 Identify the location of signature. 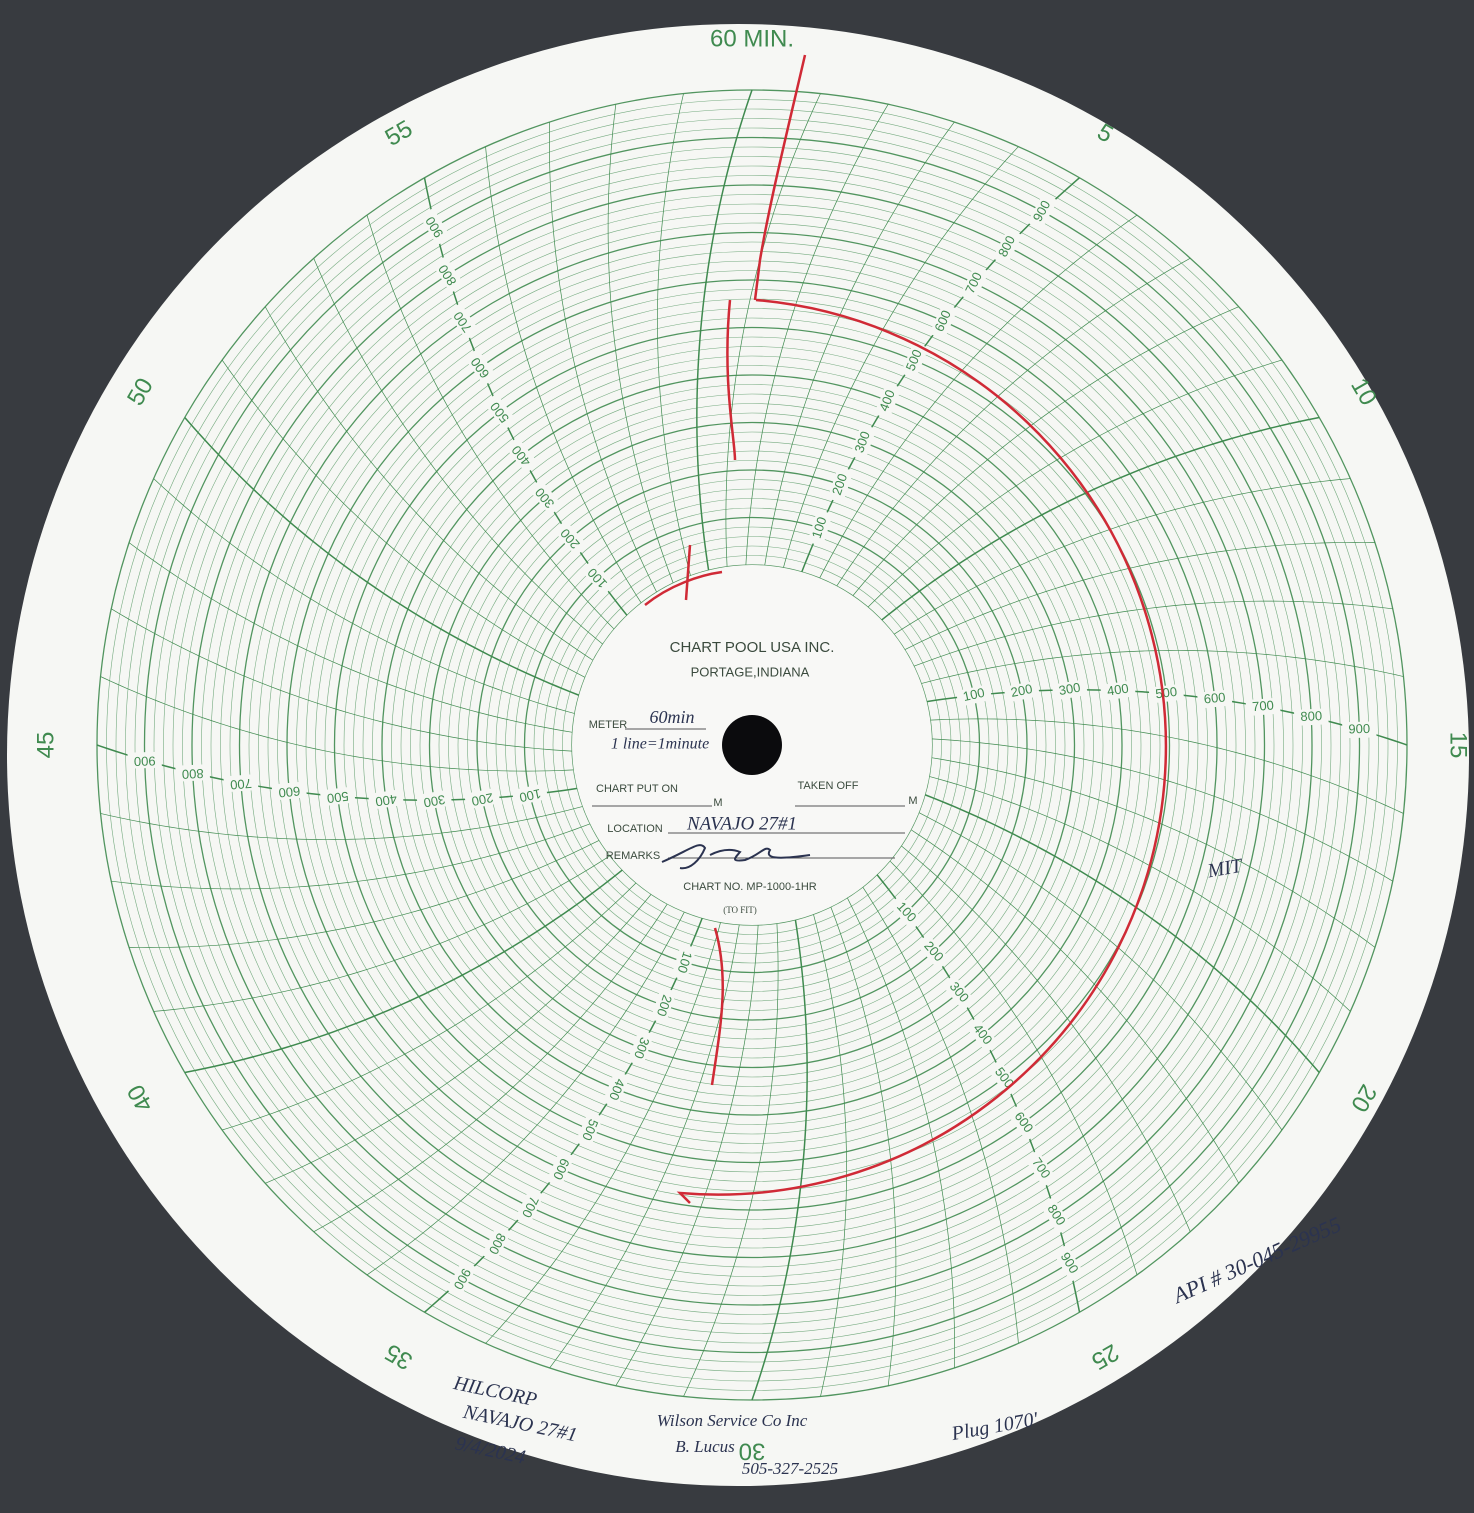
(736, 857).